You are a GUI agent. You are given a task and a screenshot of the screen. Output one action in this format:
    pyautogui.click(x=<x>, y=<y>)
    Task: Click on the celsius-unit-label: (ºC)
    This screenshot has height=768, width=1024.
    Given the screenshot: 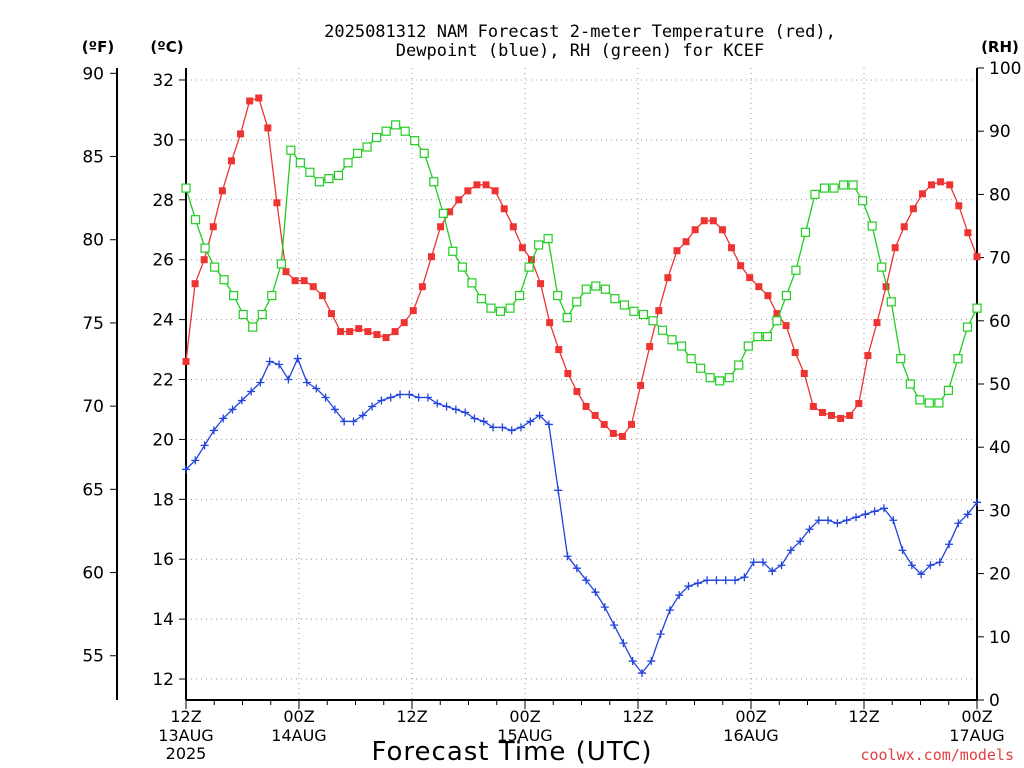 What is the action you would take?
    pyautogui.click(x=166, y=47)
    